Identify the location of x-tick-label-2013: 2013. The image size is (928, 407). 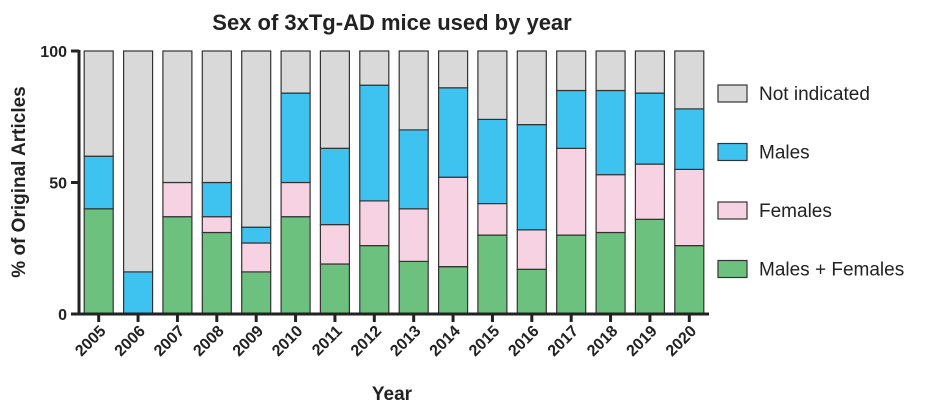
(405, 341).